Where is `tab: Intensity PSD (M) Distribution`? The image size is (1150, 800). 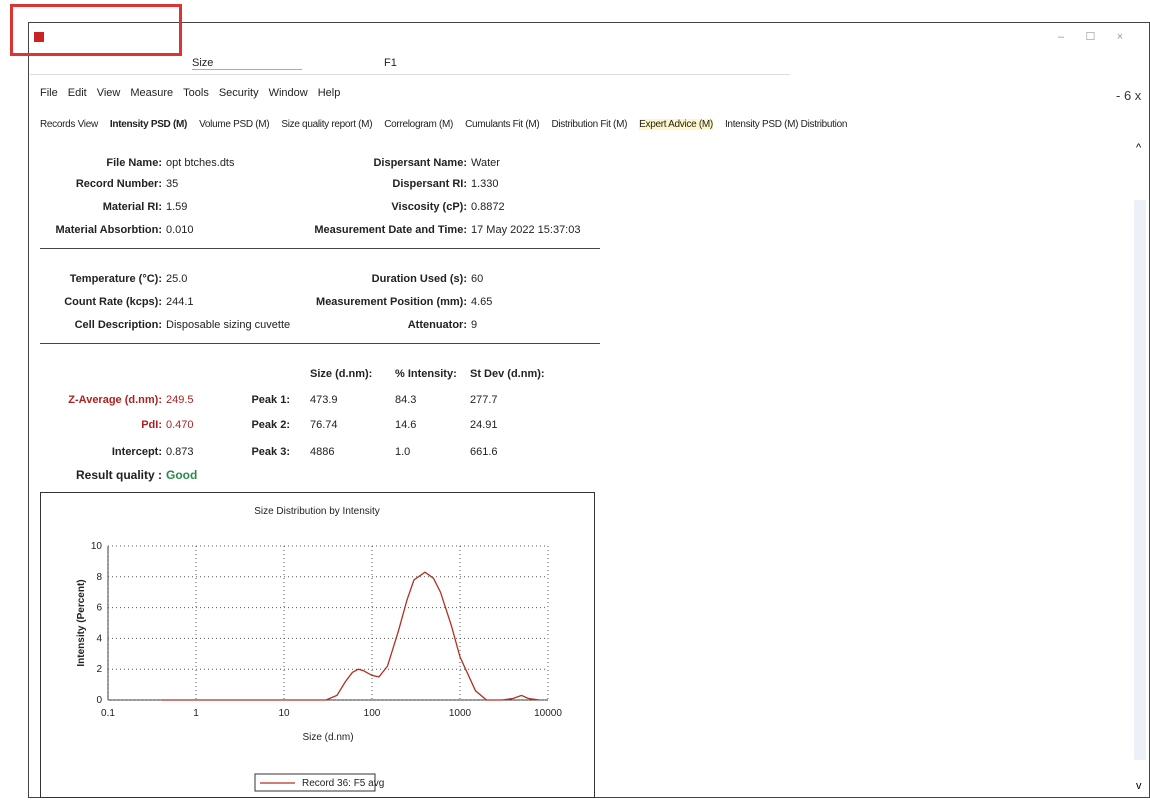
tab: Intensity PSD (M) Distribution is located at coordinates (786, 124).